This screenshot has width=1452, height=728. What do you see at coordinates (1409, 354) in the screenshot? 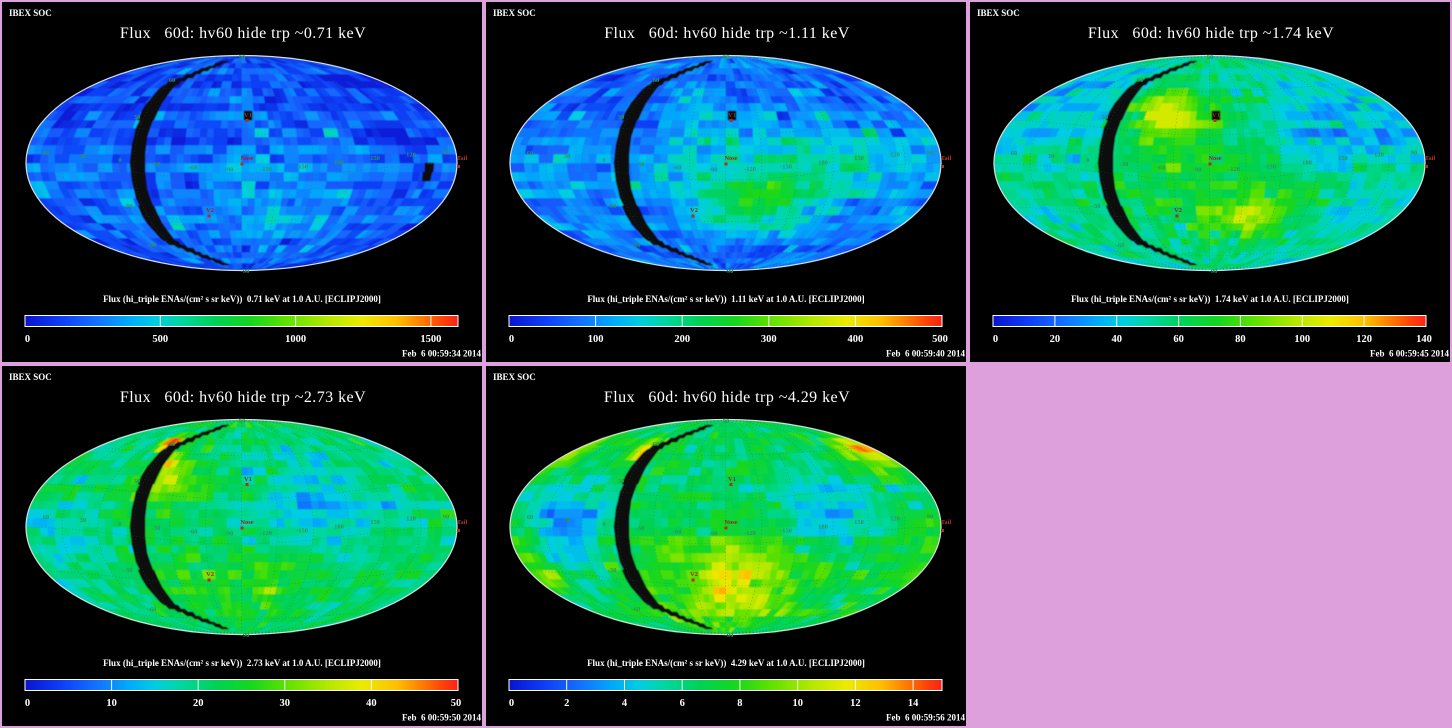
I see `svg-text: Feb 6 00:59:45 2014` at bounding box center [1409, 354].